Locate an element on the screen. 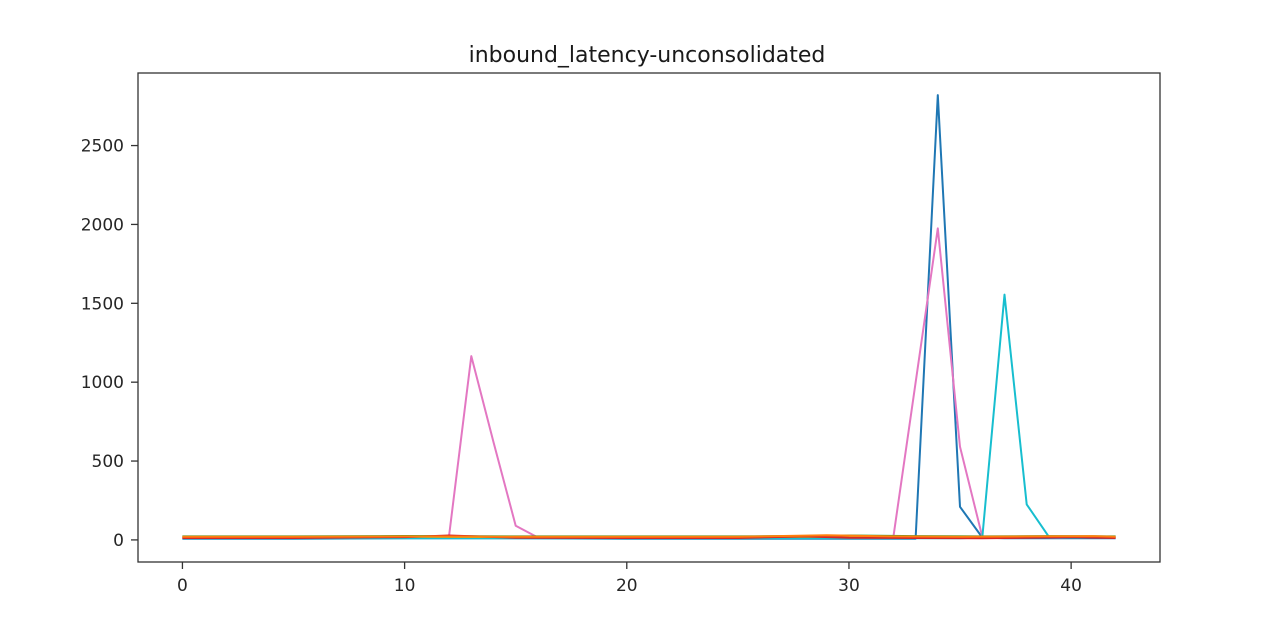 The height and width of the screenshot is (620, 1282). y-tick-label: 2000 is located at coordinates (102, 225).